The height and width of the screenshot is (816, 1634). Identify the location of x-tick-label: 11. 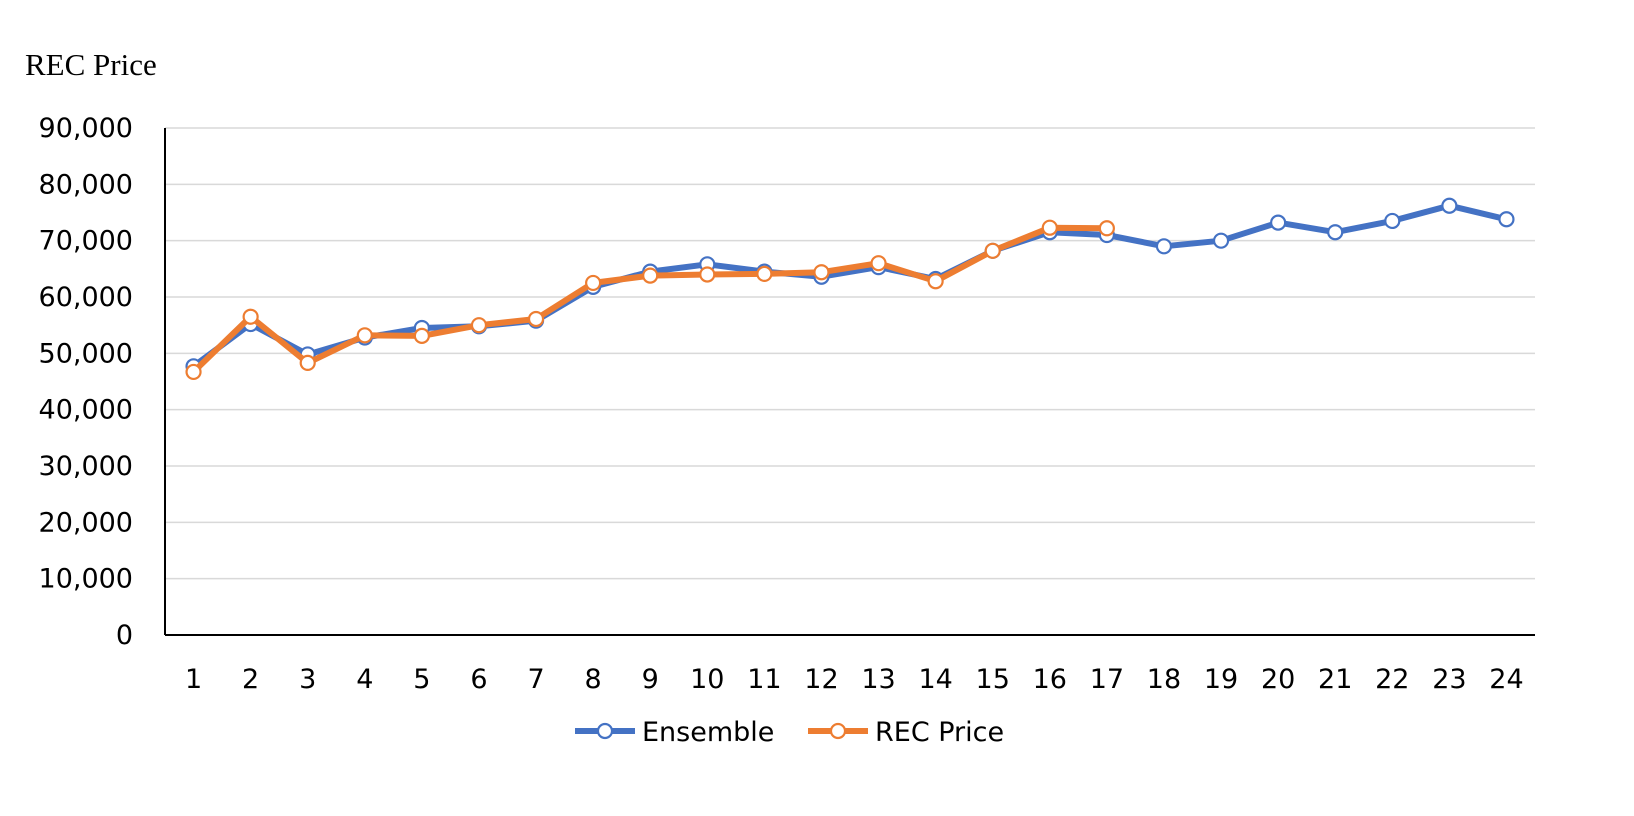
(764, 679).